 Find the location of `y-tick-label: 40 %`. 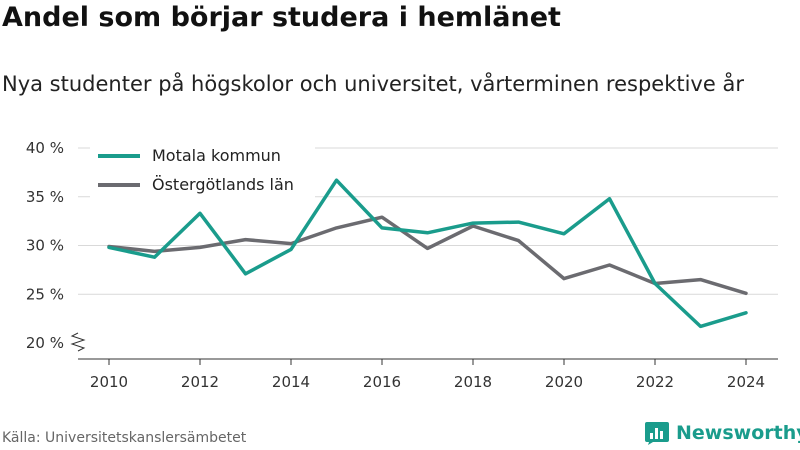

y-tick-label: 40 % is located at coordinates (45, 148).